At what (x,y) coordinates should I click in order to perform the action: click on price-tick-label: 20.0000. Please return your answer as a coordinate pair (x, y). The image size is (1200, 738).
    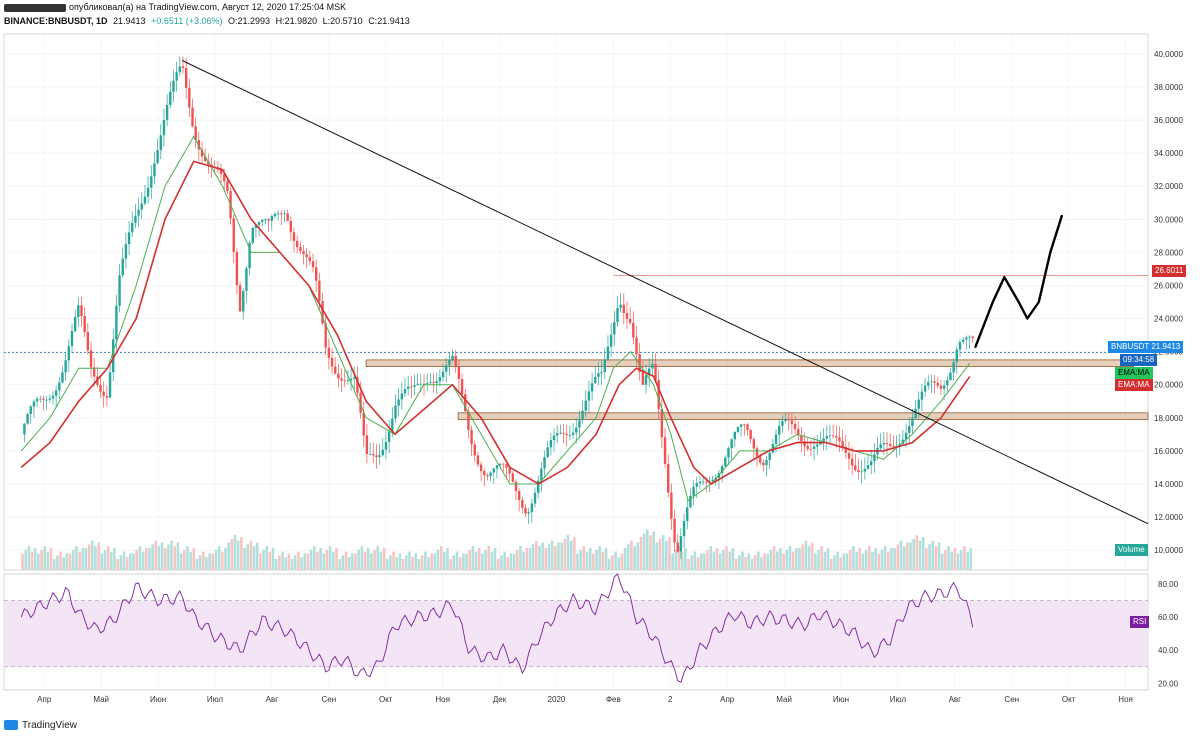
    Looking at the image, I should click on (1168, 385).